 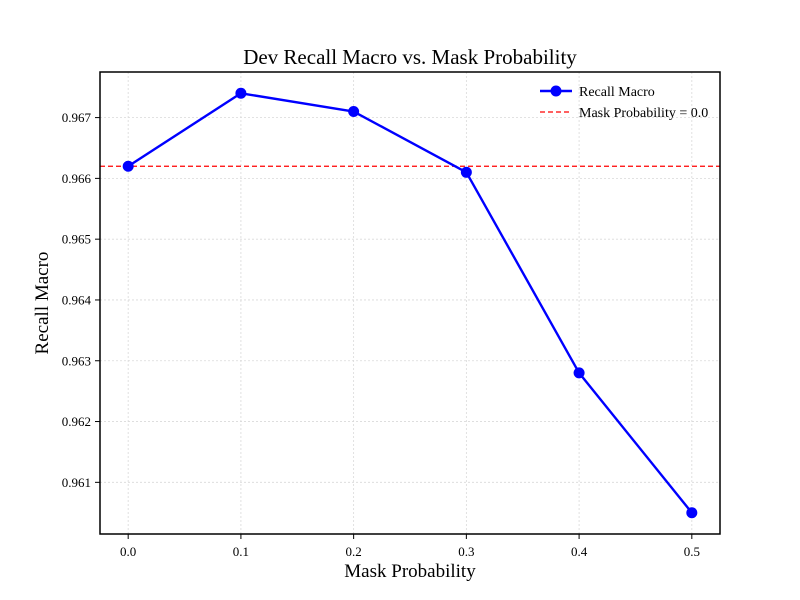 What do you see at coordinates (617, 92) in the screenshot?
I see `legend-series-label: Recall Macro` at bounding box center [617, 92].